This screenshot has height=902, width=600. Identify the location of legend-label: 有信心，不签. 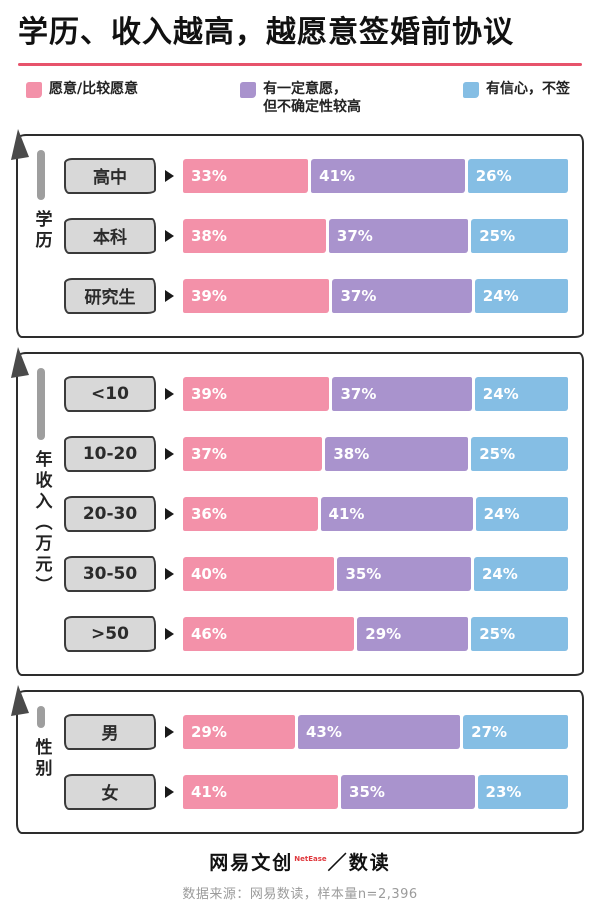
(528, 88).